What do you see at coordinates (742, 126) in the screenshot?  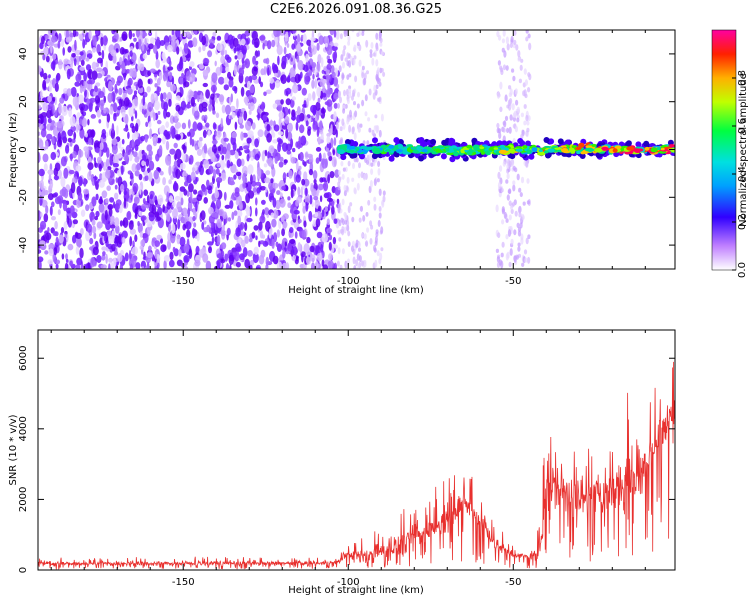 I see `colorbar-tick-label: 0.6` at bounding box center [742, 126].